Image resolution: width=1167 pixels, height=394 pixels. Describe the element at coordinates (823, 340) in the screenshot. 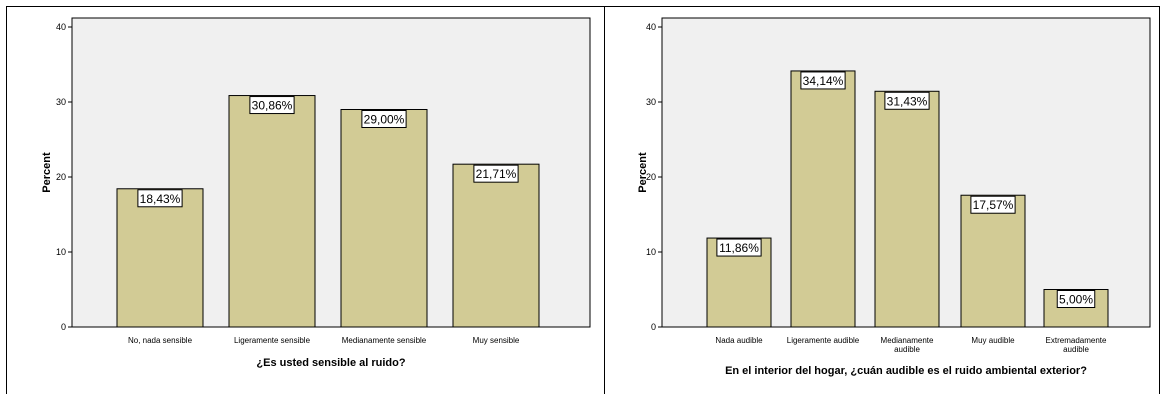

I see `category-label: Ligeramente audible` at that location.